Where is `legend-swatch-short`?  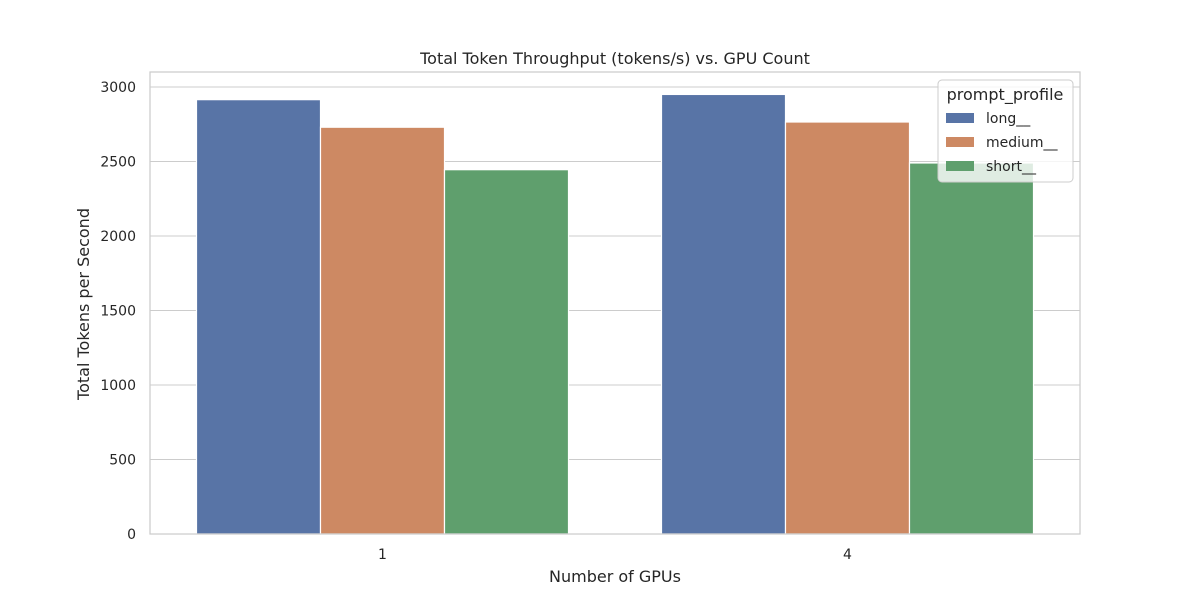 legend-swatch-short is located at coordinates (960, 166).